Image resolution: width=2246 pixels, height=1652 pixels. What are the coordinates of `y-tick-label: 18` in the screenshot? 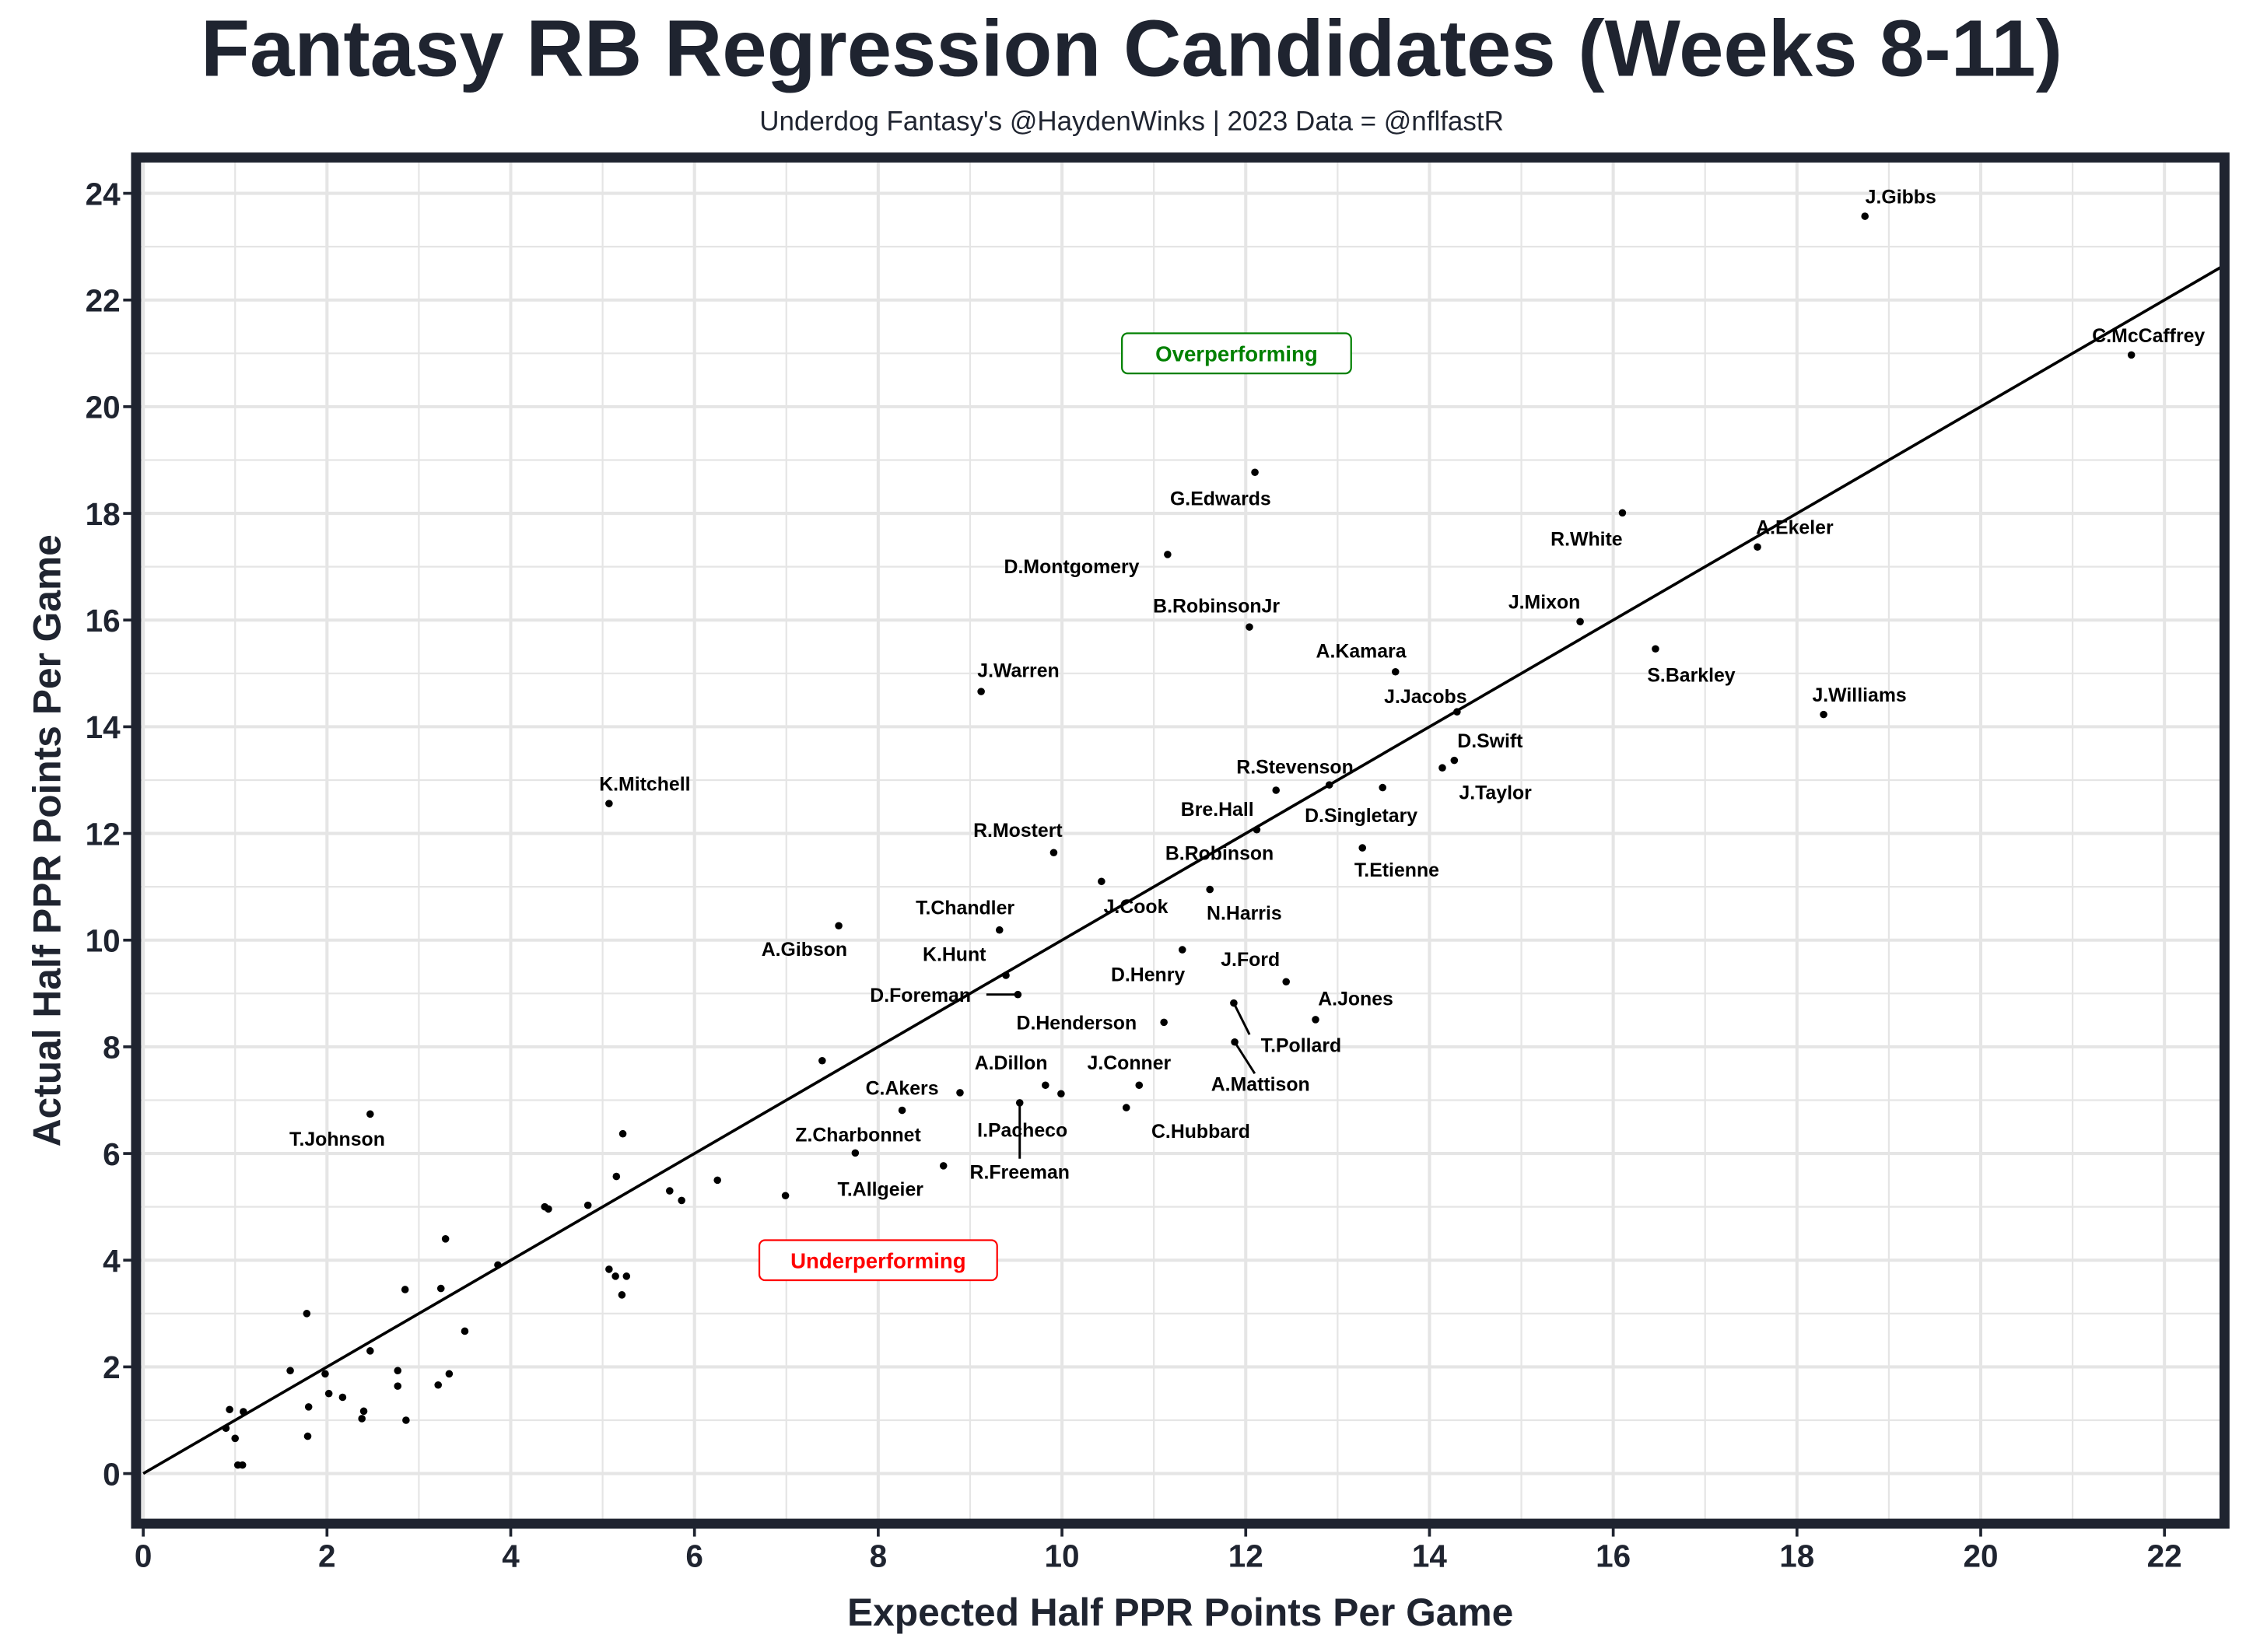 It's located at (103, 514).